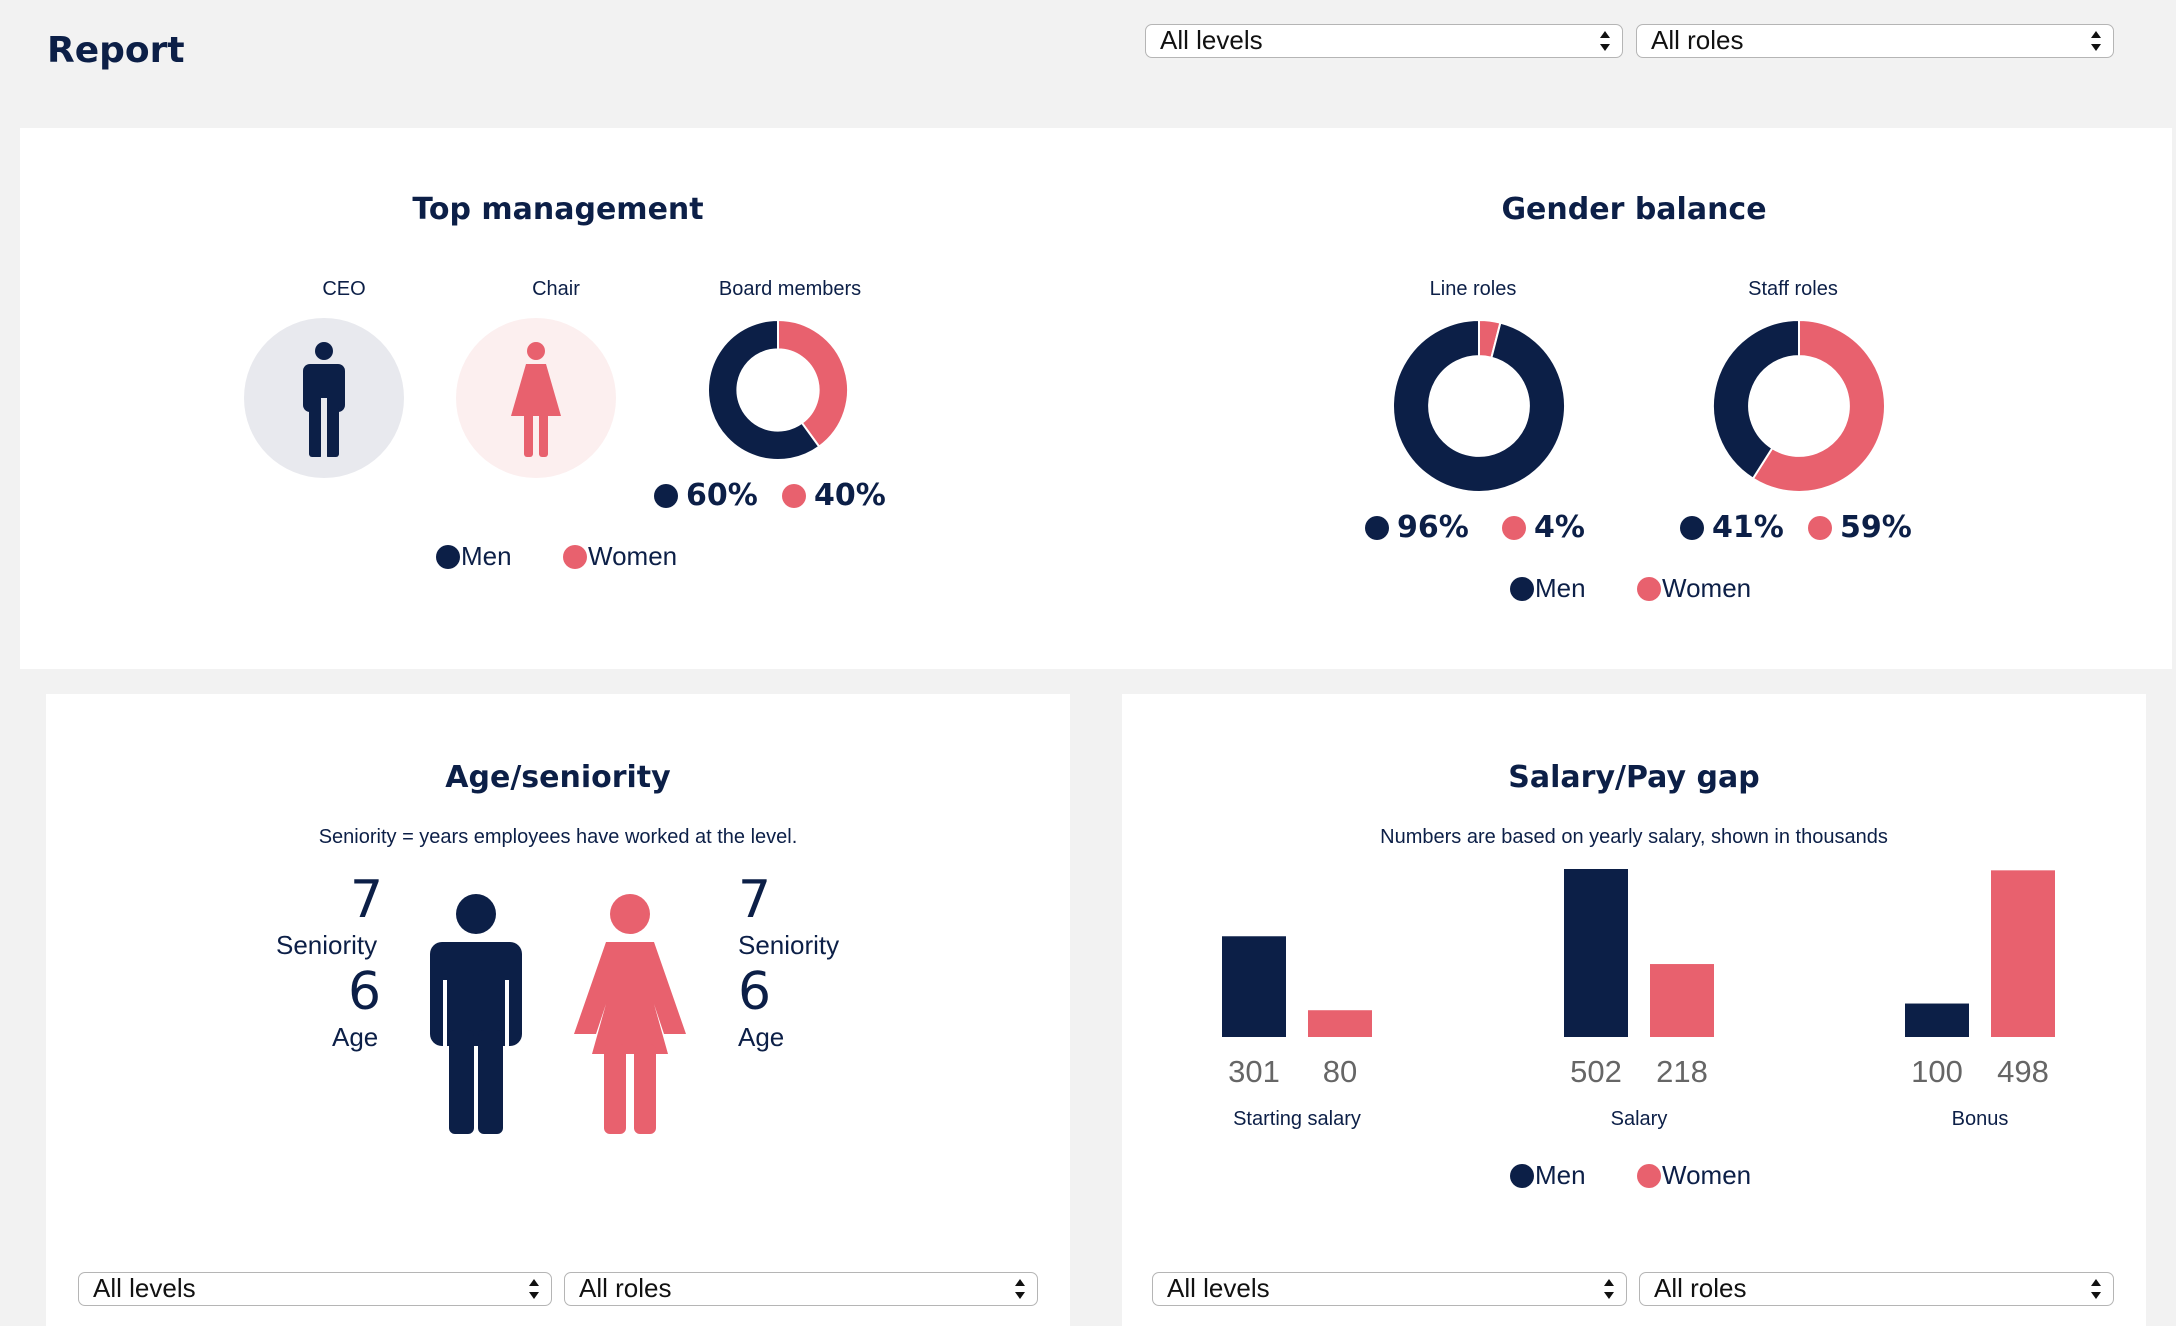 The image size is (2176, 1326). Describe the element at coordinates (1876, 1289) in the screenshot. I see `salary-role-select: All roles` at that location.